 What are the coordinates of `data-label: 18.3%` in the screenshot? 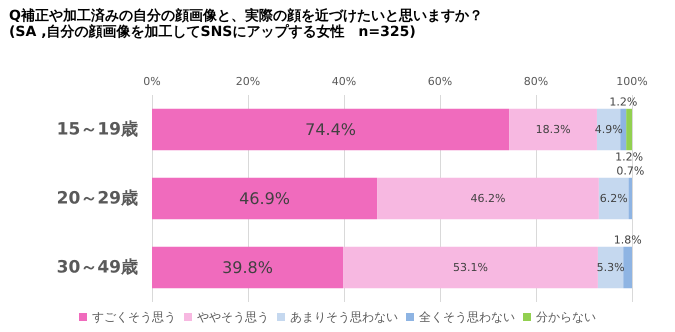 It's located at (553, 129).